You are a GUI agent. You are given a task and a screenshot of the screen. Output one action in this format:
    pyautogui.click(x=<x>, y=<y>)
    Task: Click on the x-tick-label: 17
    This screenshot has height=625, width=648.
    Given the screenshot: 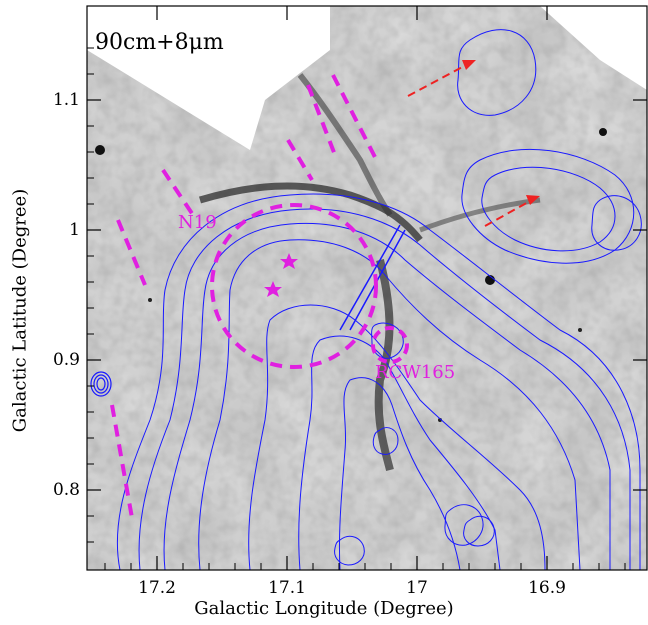 What is the action you would take?
    pyautogui.click(x=417, y=588)
    